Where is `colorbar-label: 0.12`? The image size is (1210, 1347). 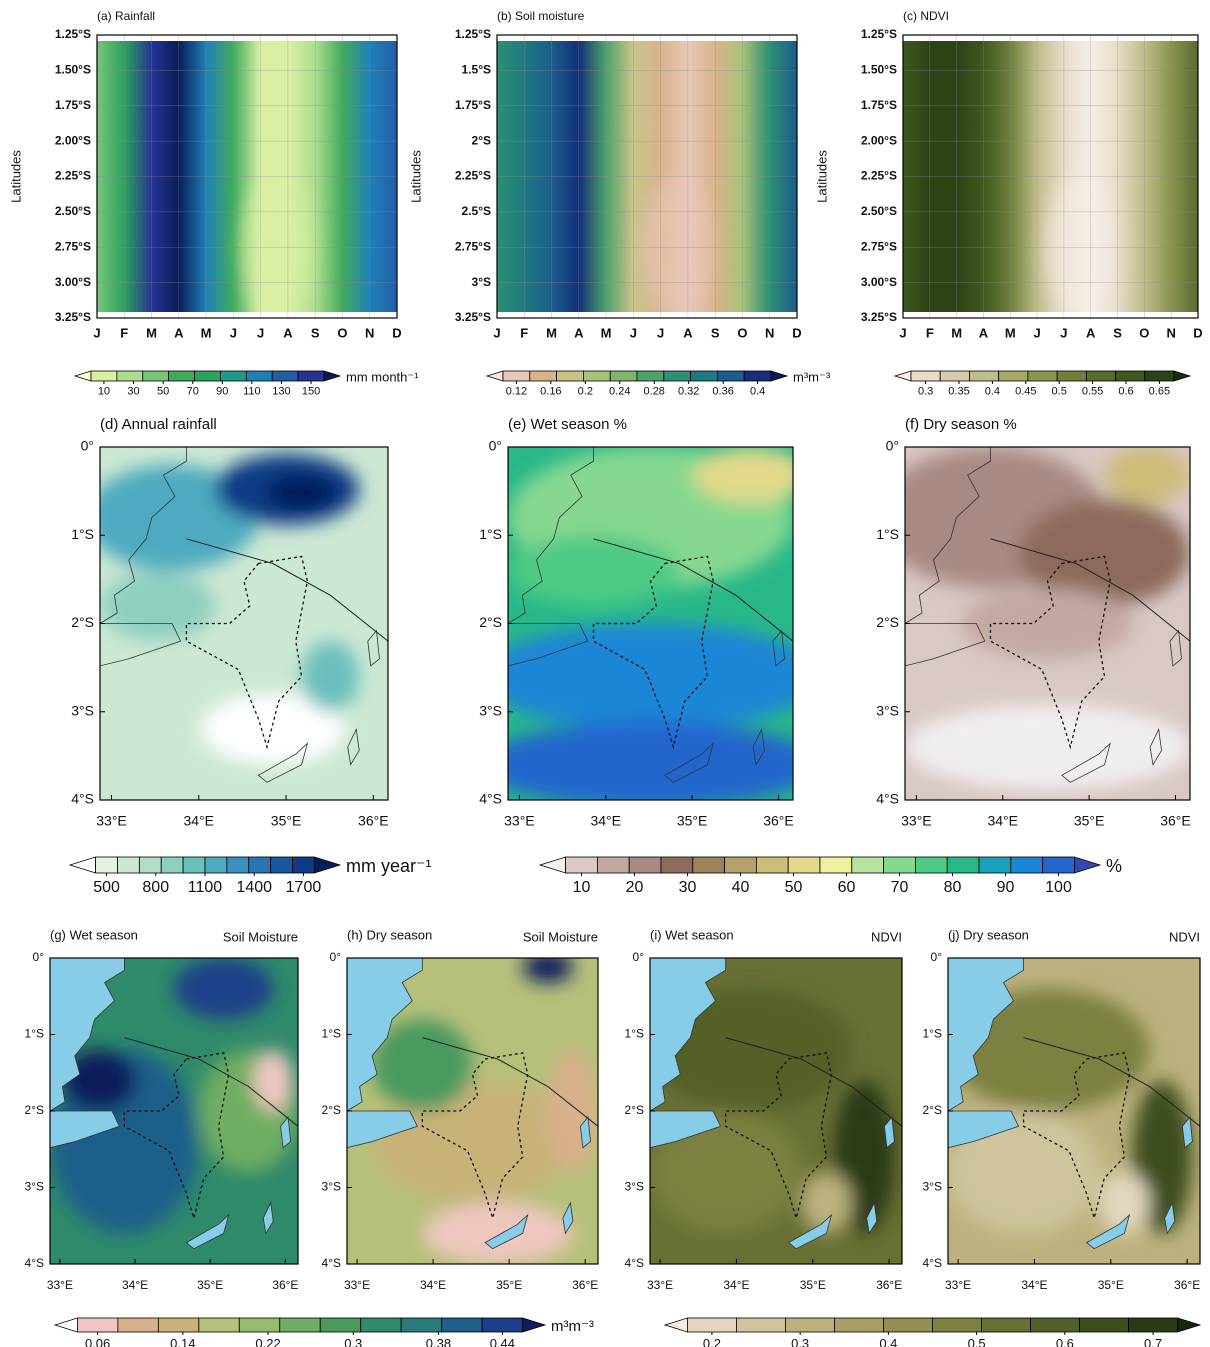
colorbar-label: 0.12 is located at coordinates (516, 392).